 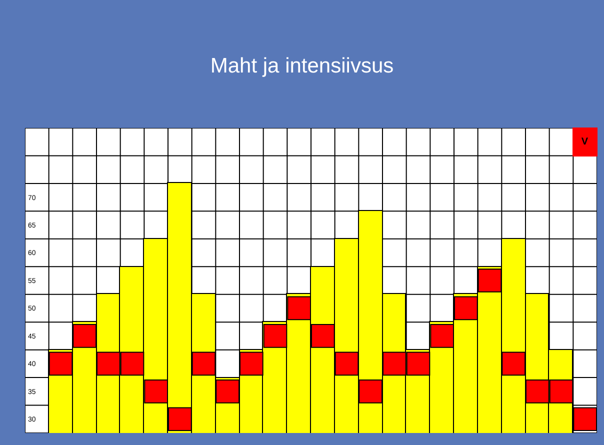 What do you see at coordinates (584, 142) in the screenshot?
I see `annotation: V` at bounding box center [584, 142].